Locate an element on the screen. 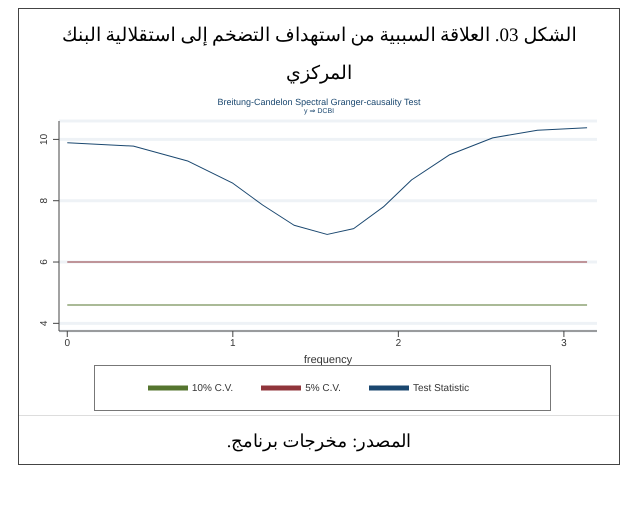  y-tick-label: 4 is located at coordinates (44, 323).